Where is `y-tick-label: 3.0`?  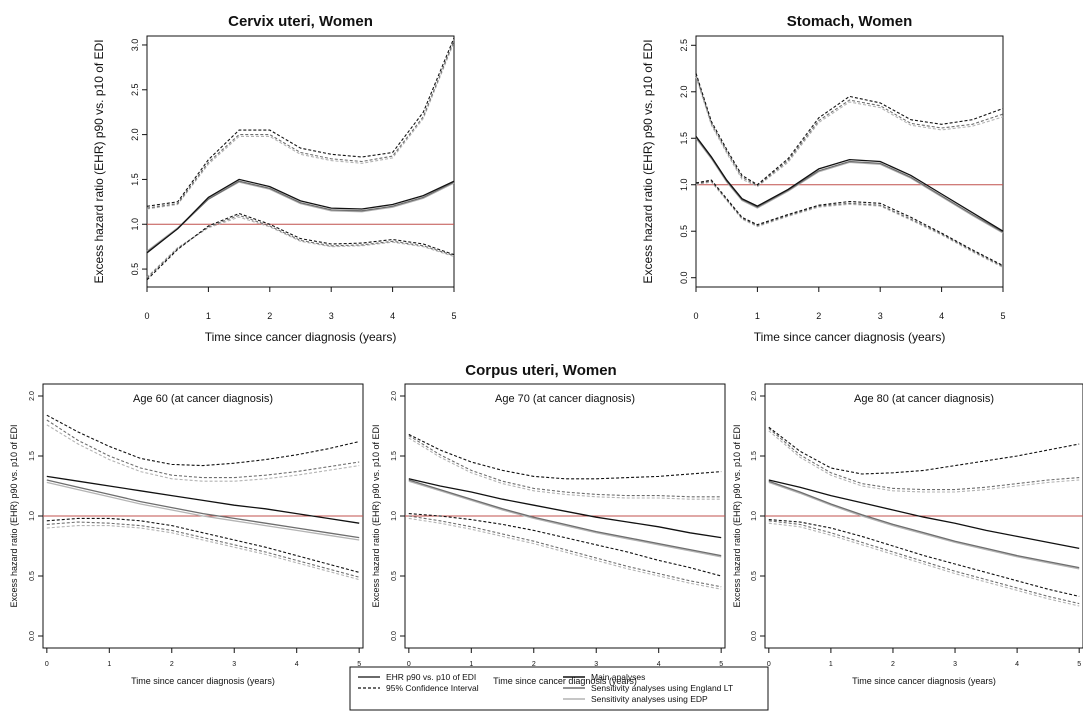
y-tick-label: 3.0 is located at coordinates (135, 45).